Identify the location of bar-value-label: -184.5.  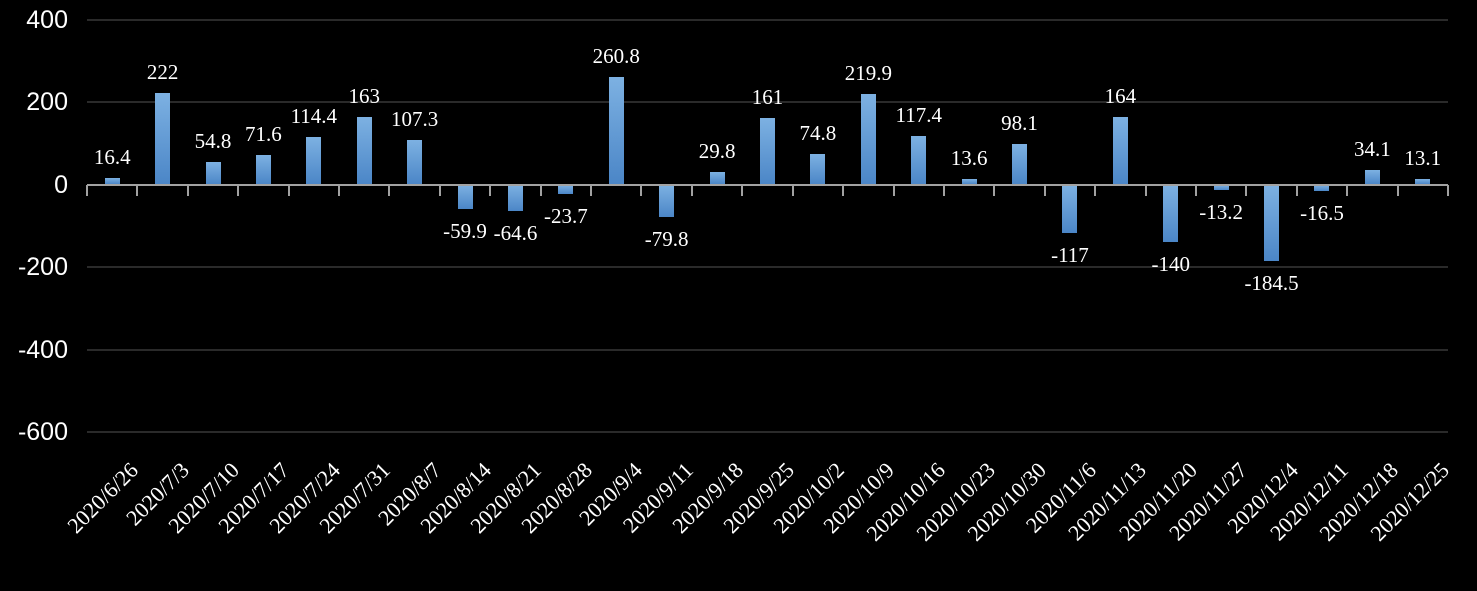
(1271, 282).